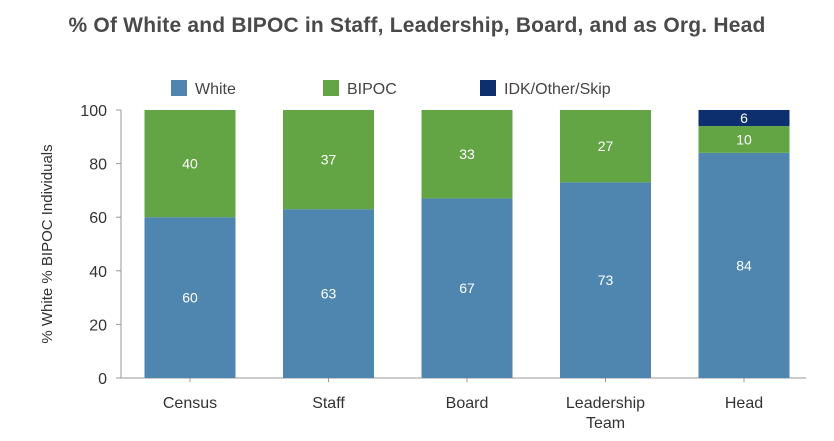 The height and width of the screenshot is (441, 834). I want to click on data-label-0-0: 60, so click(190, 298).